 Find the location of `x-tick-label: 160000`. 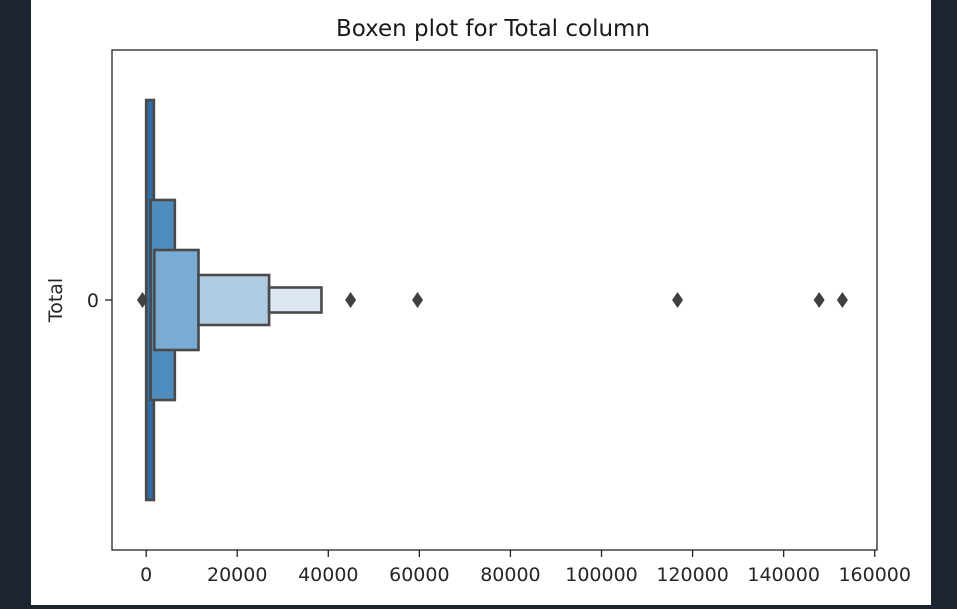

x-tick-label: 160000 is located at coordinates (874, 575).